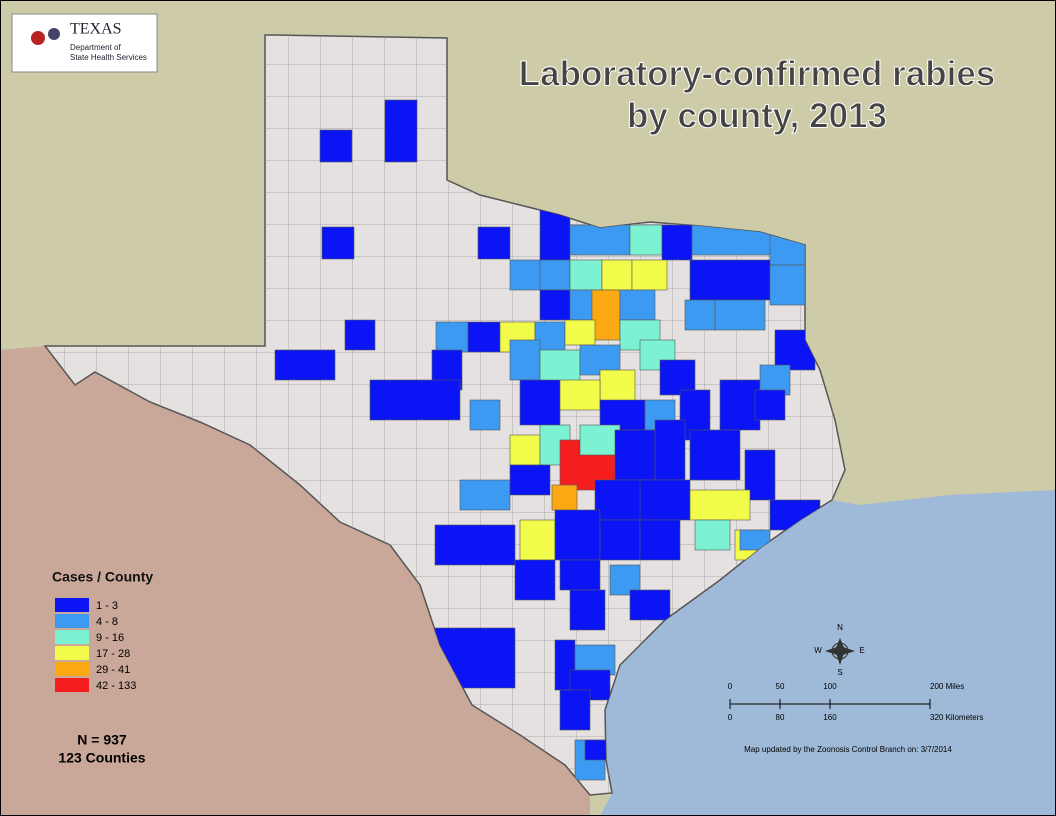 The height and width of the screenshot is (816, 1056). Describe the element at coordinates (116, 686) in the screenshot. I see `legend-label: 42 - 133` at that location.